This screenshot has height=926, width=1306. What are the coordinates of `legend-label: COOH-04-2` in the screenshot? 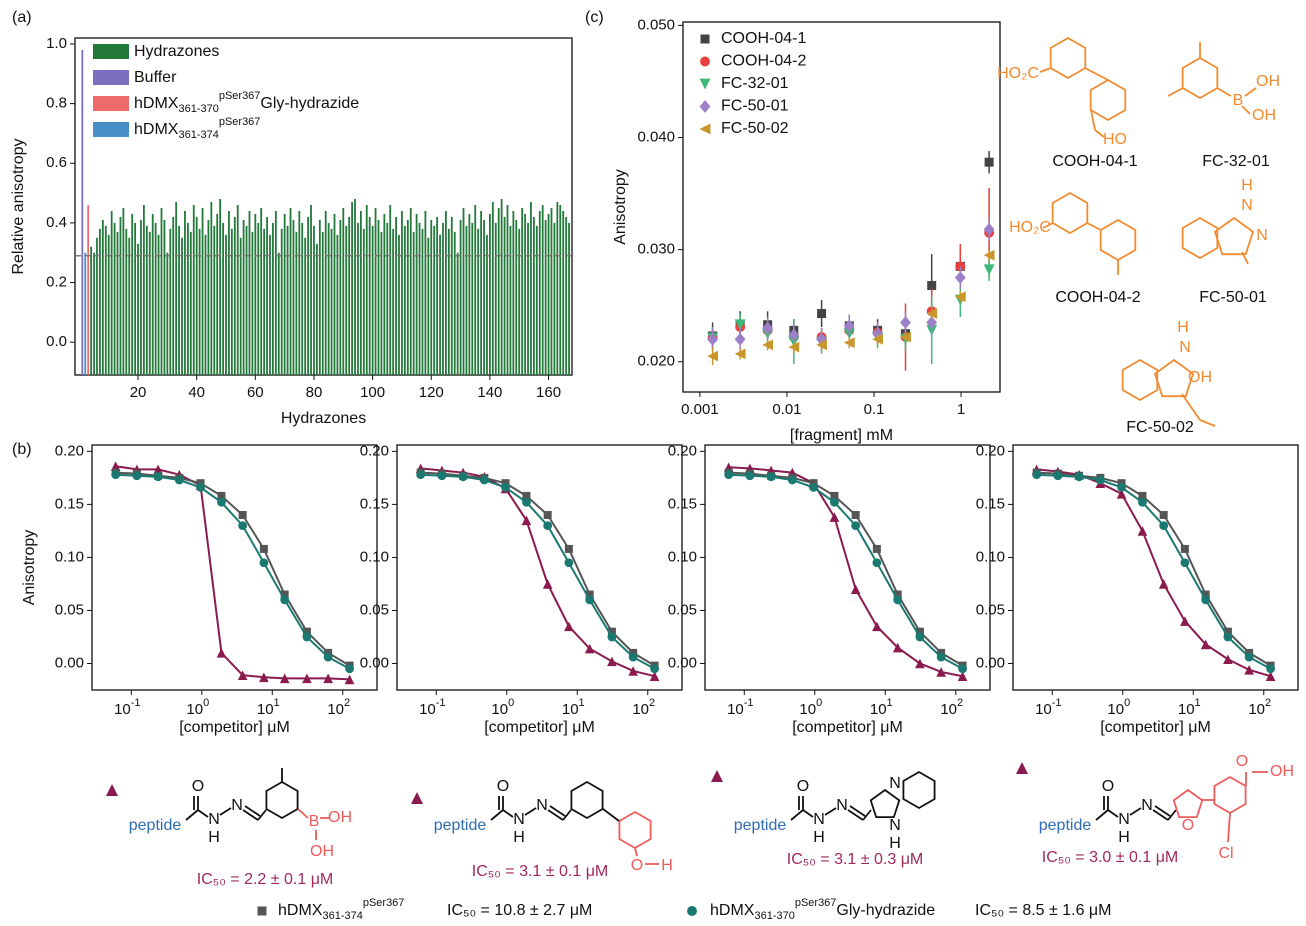 It's located at (763, 61).